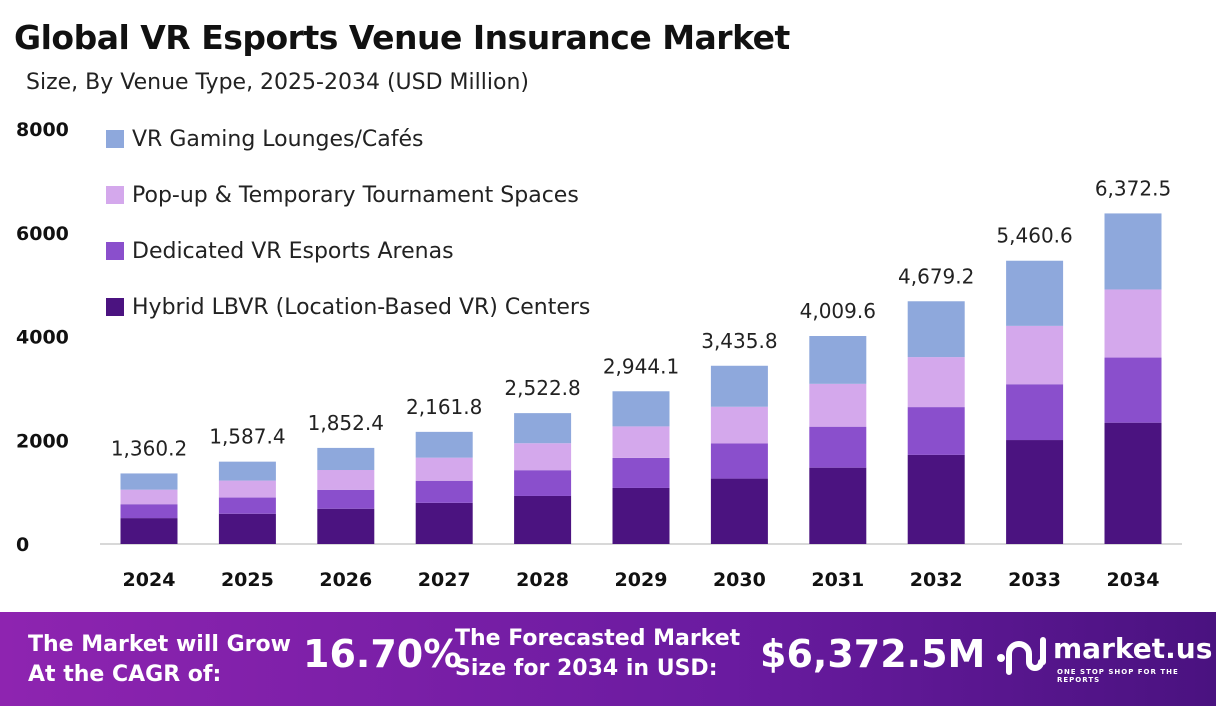 Image resolution: width=1216 pixels, height=706 pixels. Describe the element at coordinates (598, 638) in the screenshot. I see `forecast-label-1: The Forecasted Market` at that location.